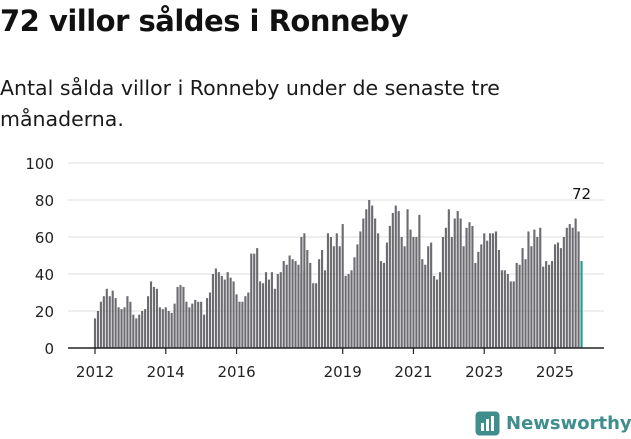  Describe the element at coordinates (95, 372) in the screenshot. I see `x-tick-label: 2012` at that location.